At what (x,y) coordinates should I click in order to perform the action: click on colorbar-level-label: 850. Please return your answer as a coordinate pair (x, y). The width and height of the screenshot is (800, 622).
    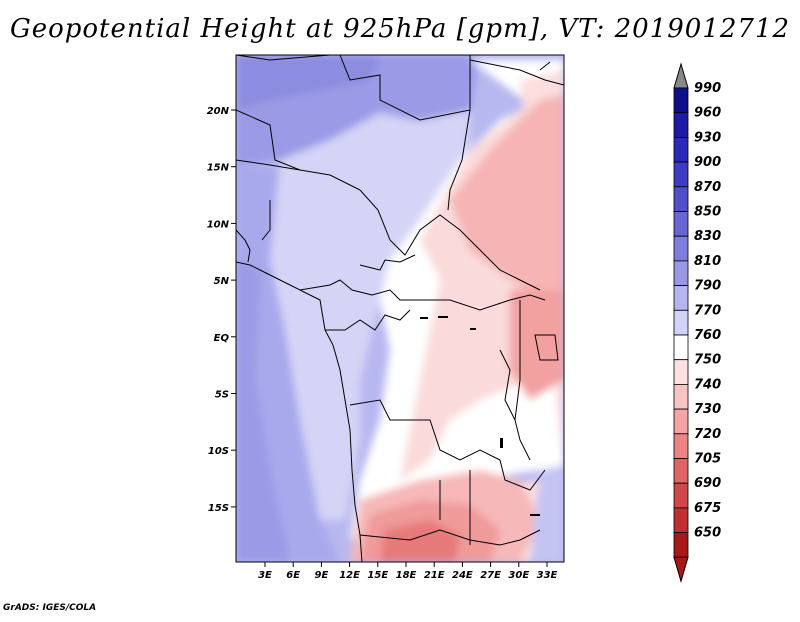
    Looking at the image, I should click on (707, 212).